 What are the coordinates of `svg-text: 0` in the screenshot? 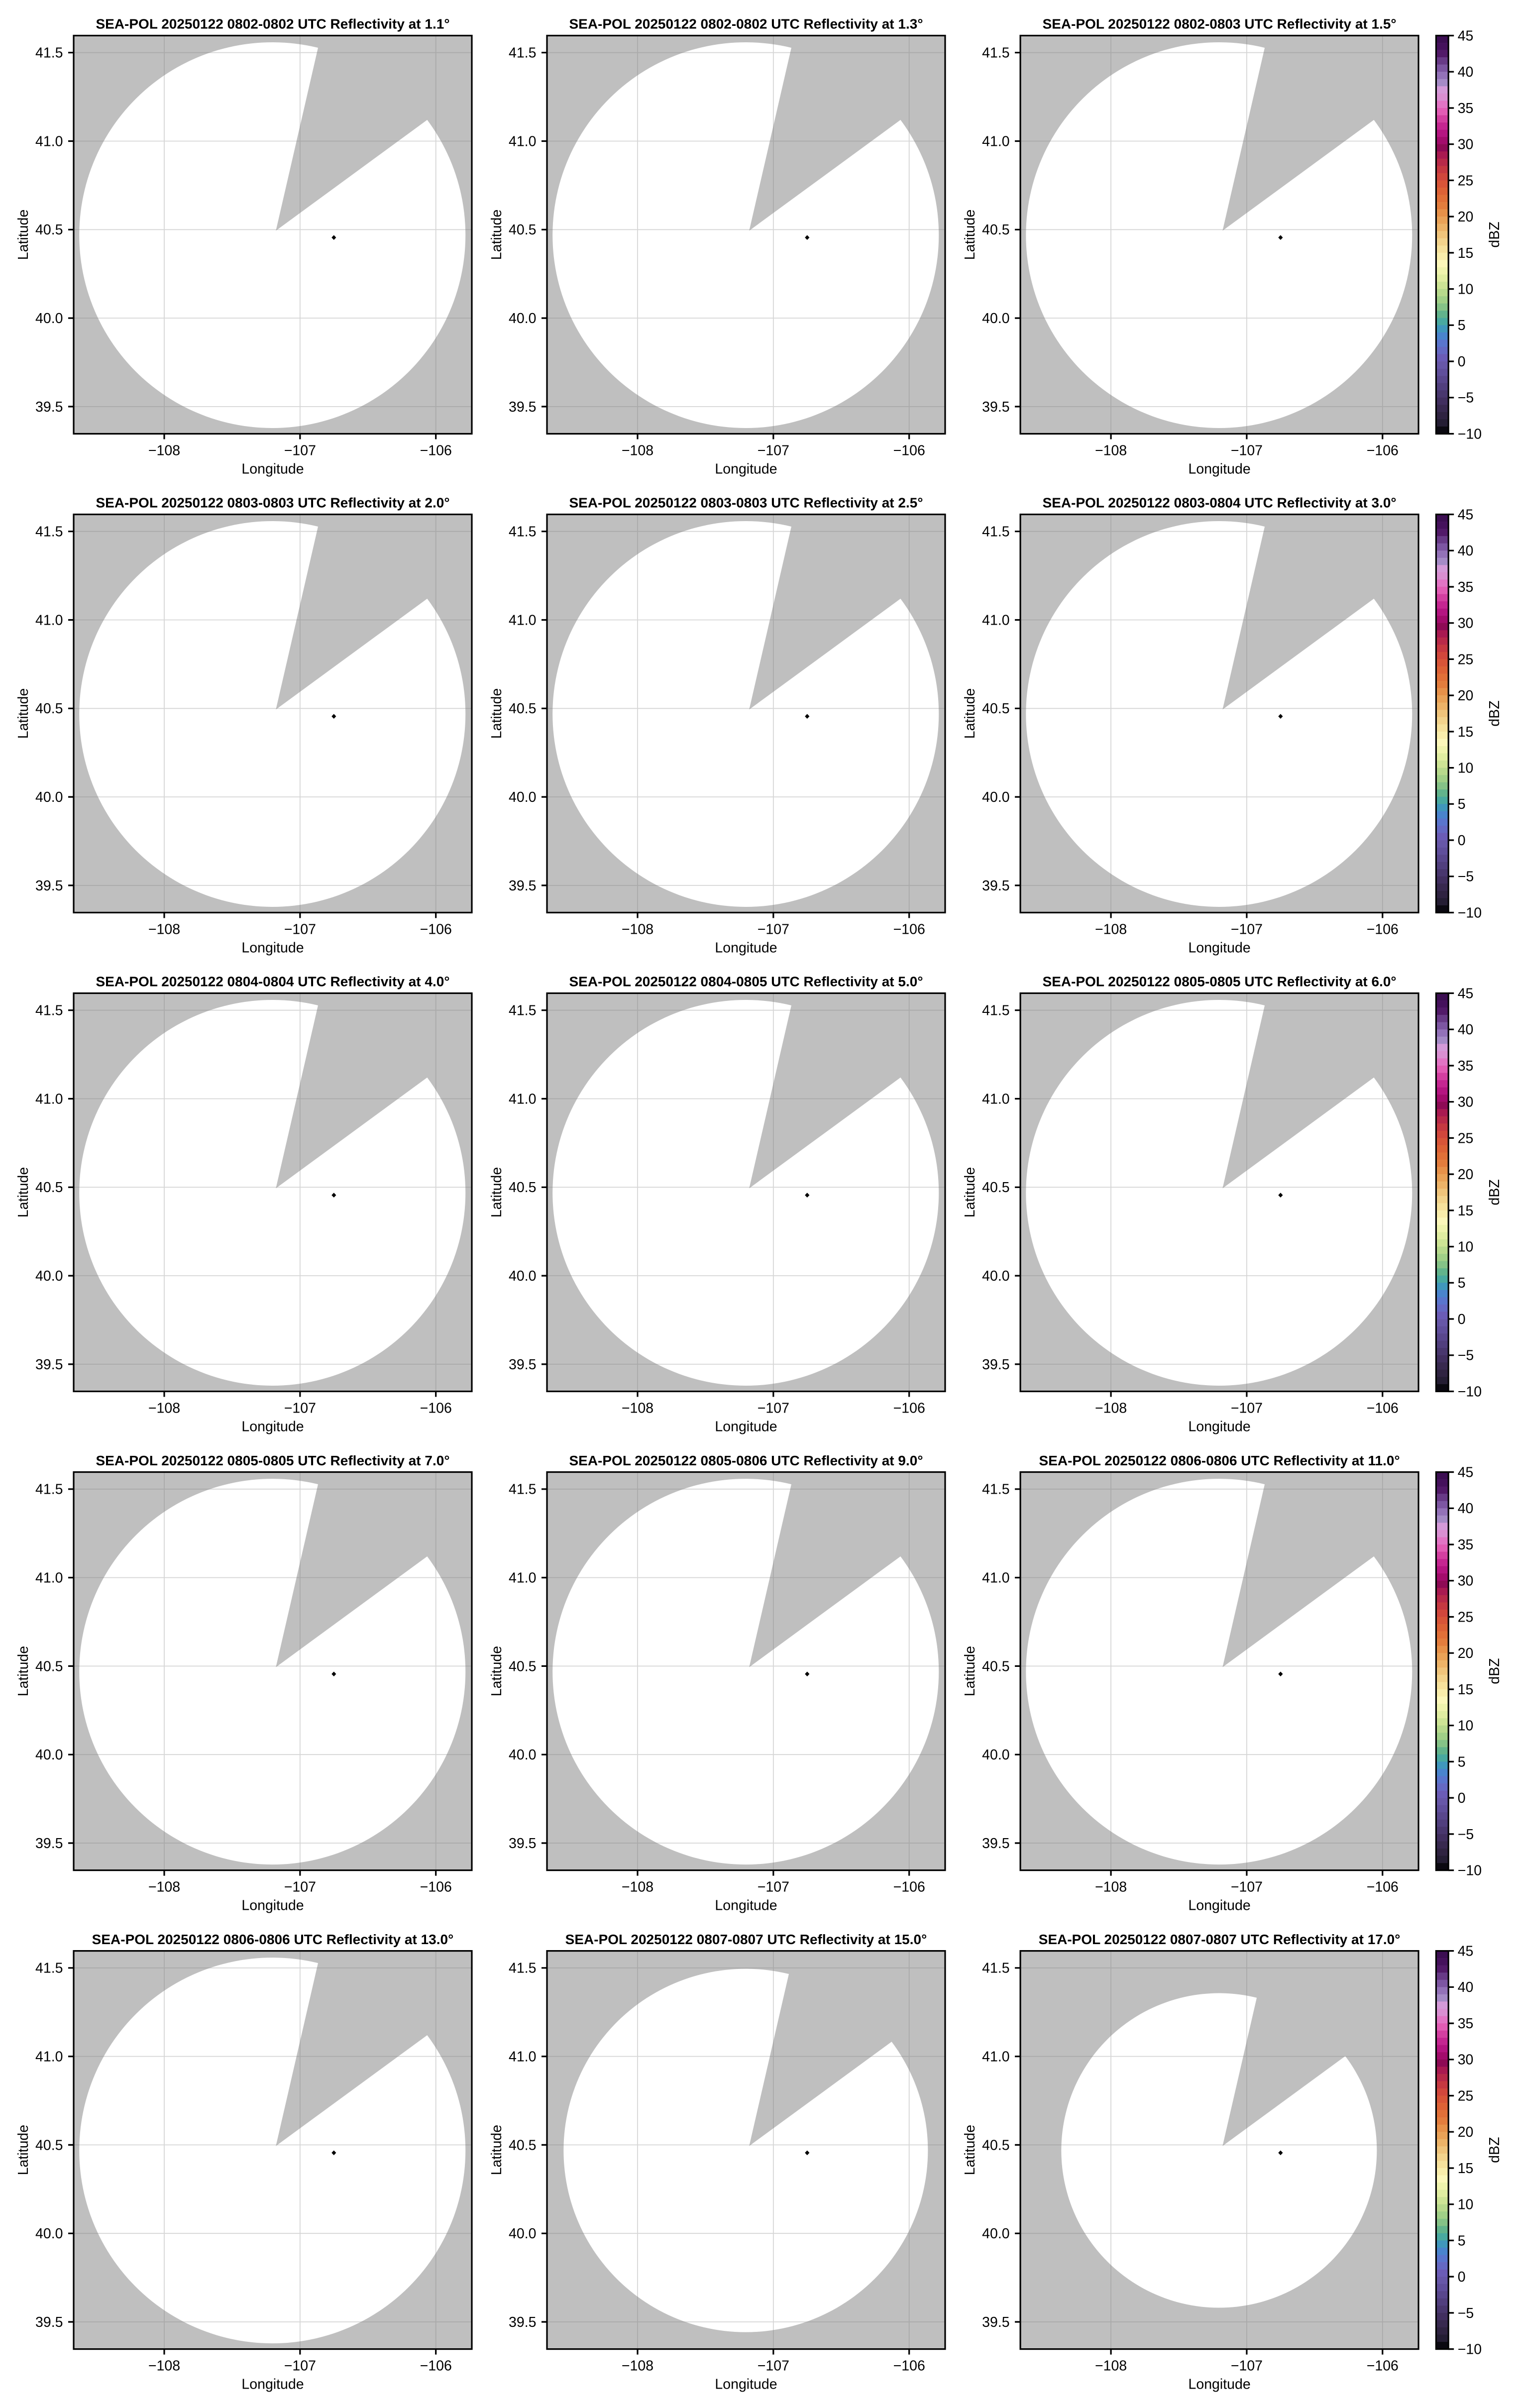 It's located at (1462, 2277).